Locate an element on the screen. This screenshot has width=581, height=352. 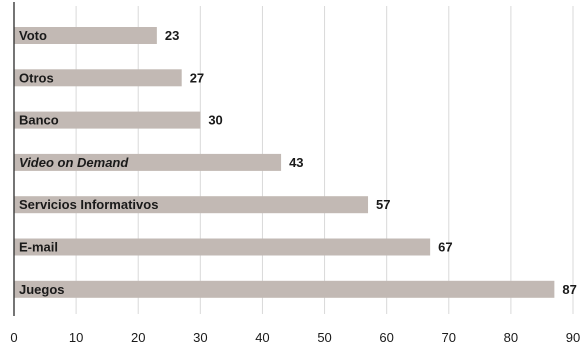
category-label: Video on Demand is located at coordinates (74, 162).